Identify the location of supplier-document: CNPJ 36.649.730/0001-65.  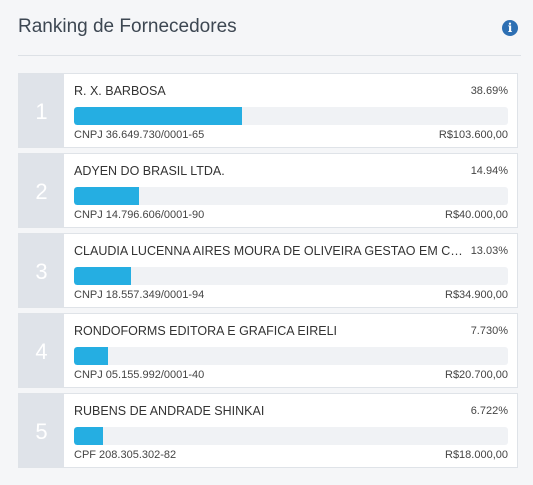
(139, 135).